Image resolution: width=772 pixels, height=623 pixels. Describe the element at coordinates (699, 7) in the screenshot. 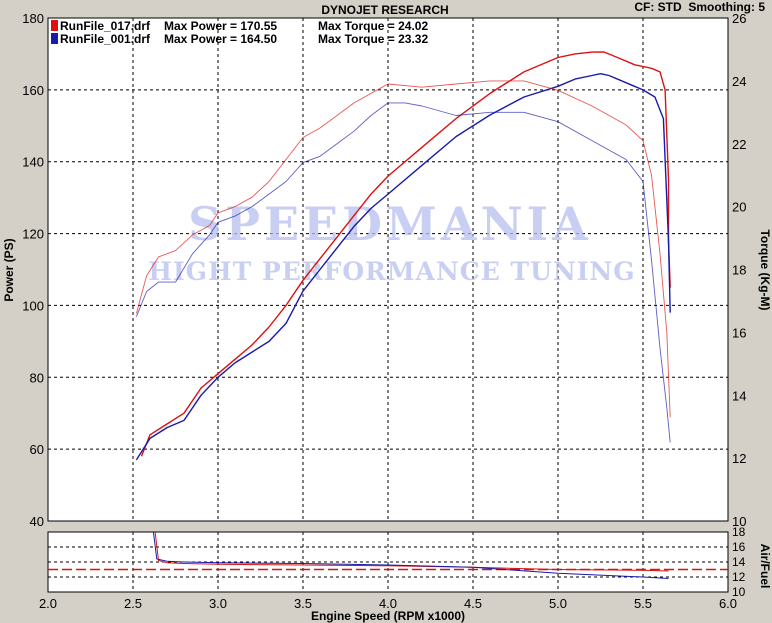

I see `chart-settings: CF: STD Smoothing: 5` at that location.